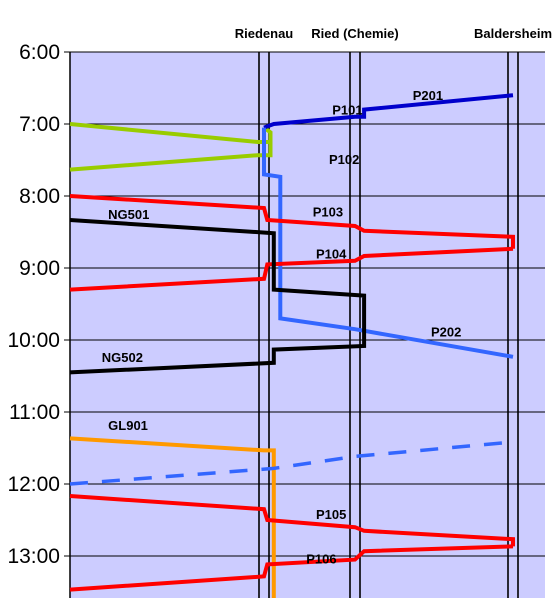 The image size is (560, 600). What do you see at coordinates (331, 254) in the screenshot?
I see `train-label: P104` at bounding box center [331, 254].